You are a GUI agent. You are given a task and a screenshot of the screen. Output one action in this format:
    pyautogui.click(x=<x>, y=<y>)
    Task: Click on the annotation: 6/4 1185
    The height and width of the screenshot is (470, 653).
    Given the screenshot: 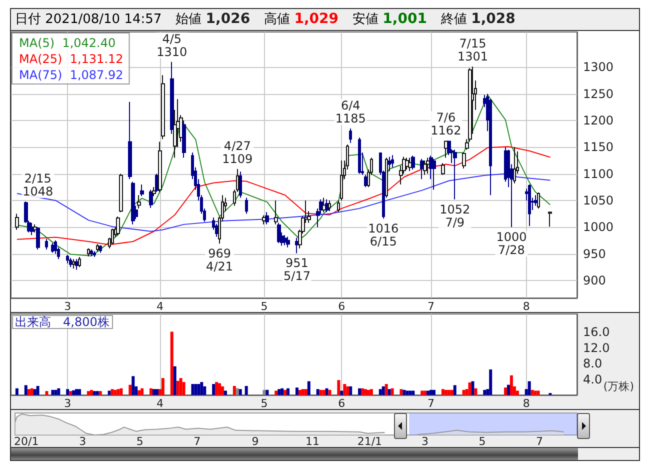 What is the action you would take?
    pyautogui.click(x=350, y=112)
    